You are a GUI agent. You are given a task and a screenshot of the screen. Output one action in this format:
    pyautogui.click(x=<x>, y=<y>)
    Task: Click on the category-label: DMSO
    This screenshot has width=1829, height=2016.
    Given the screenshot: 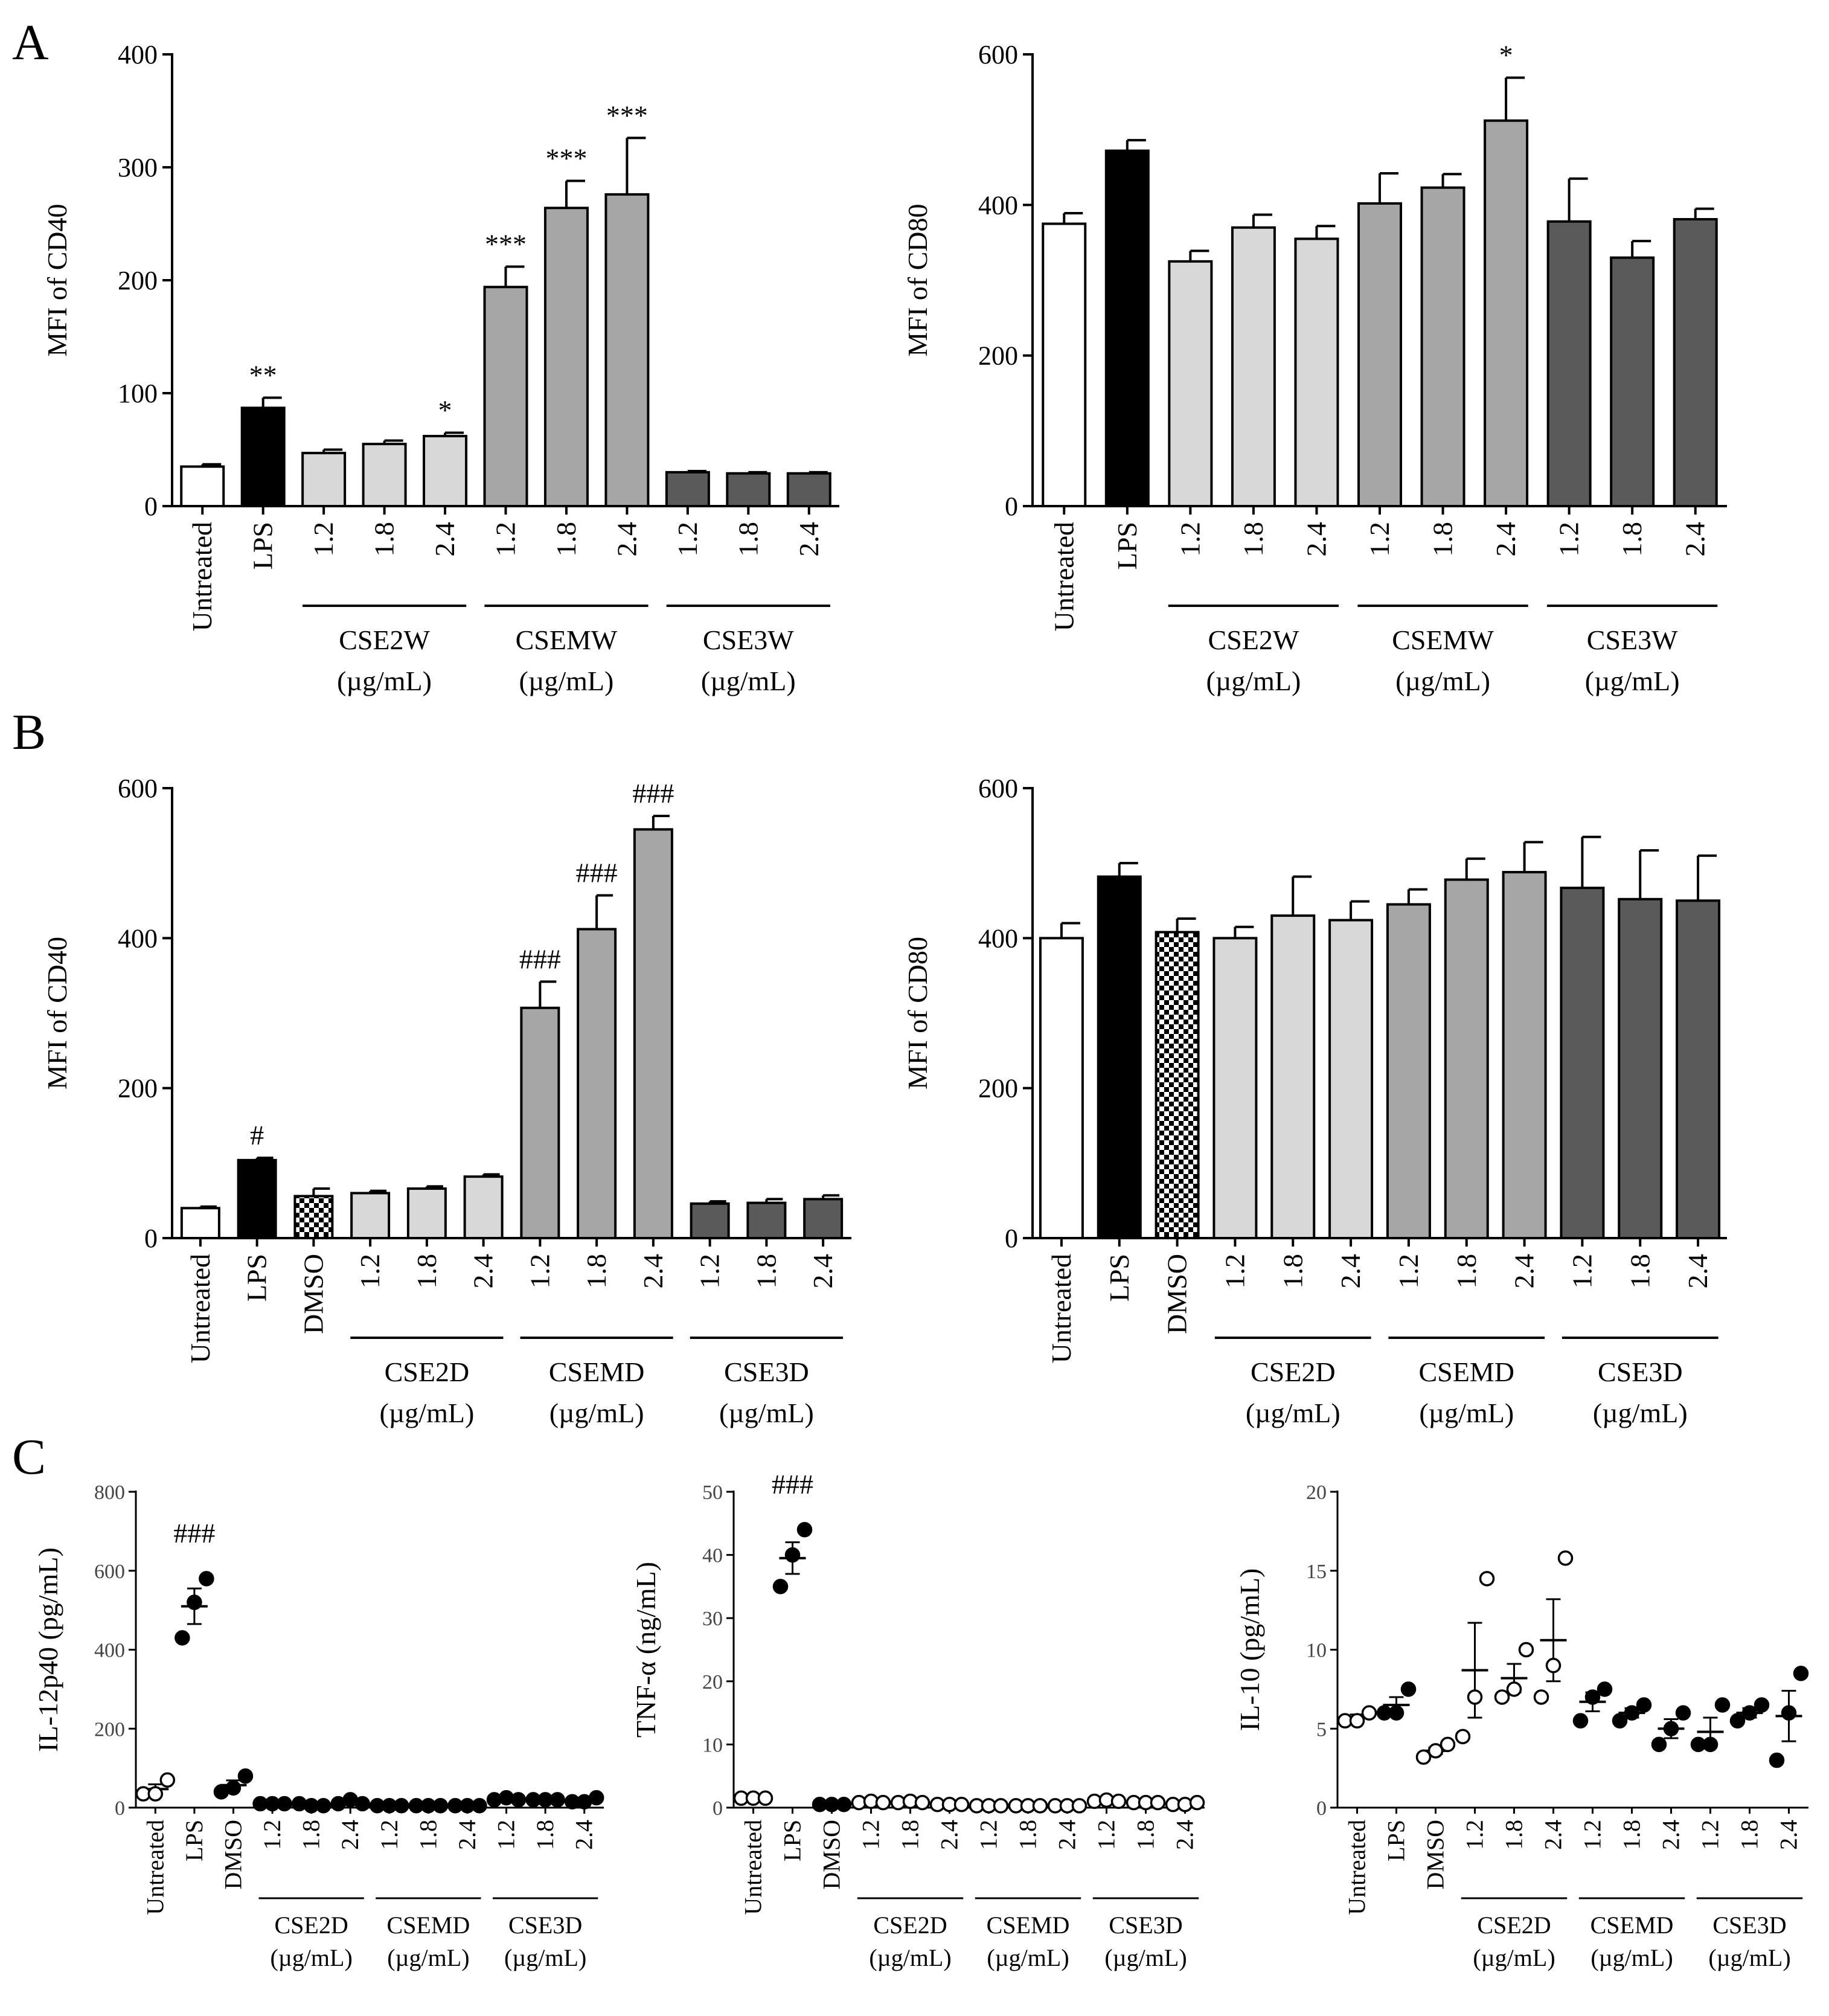 What is the action you would take?
    pyautogui.click(x=232, y=1855)
    